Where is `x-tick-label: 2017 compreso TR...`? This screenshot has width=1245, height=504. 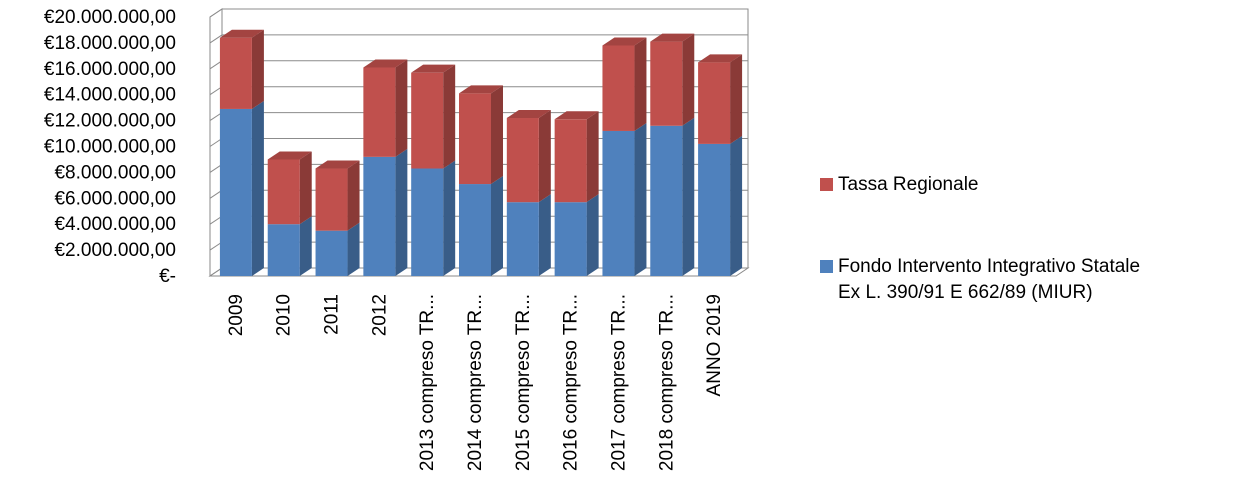
x-tick-label: 2017 compreso TR... is located at coordinates (618, 382).